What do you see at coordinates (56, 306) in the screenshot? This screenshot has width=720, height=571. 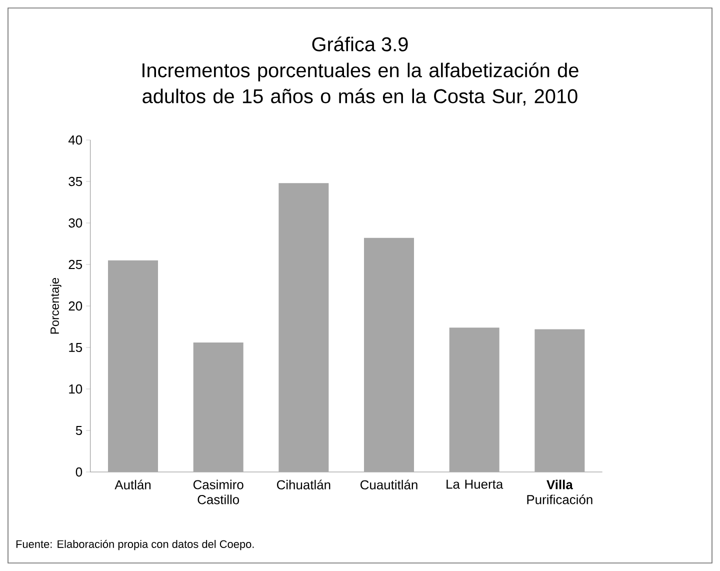 I see `y-axis-title: Porcentaje` at bounding box center [56, 306].